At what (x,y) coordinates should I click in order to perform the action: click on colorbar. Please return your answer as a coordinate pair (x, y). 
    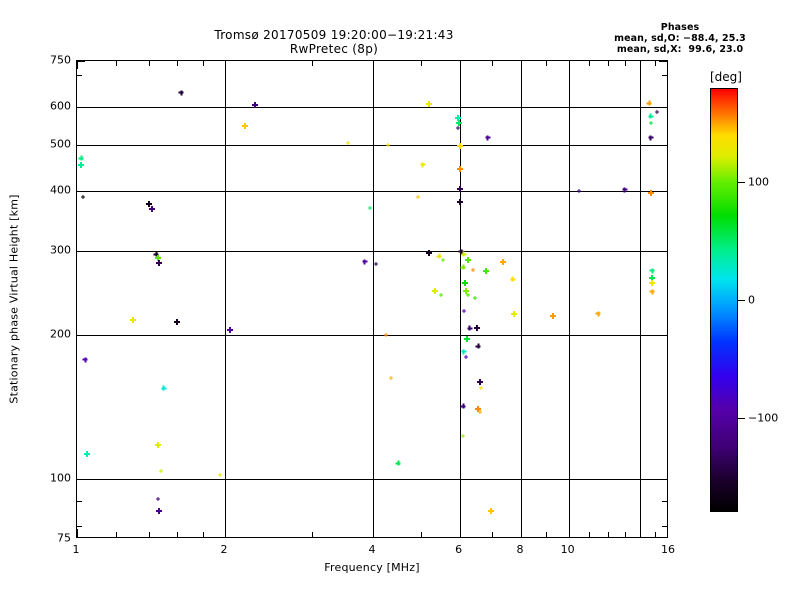
    Looking at the image, I should click on (724, 300).